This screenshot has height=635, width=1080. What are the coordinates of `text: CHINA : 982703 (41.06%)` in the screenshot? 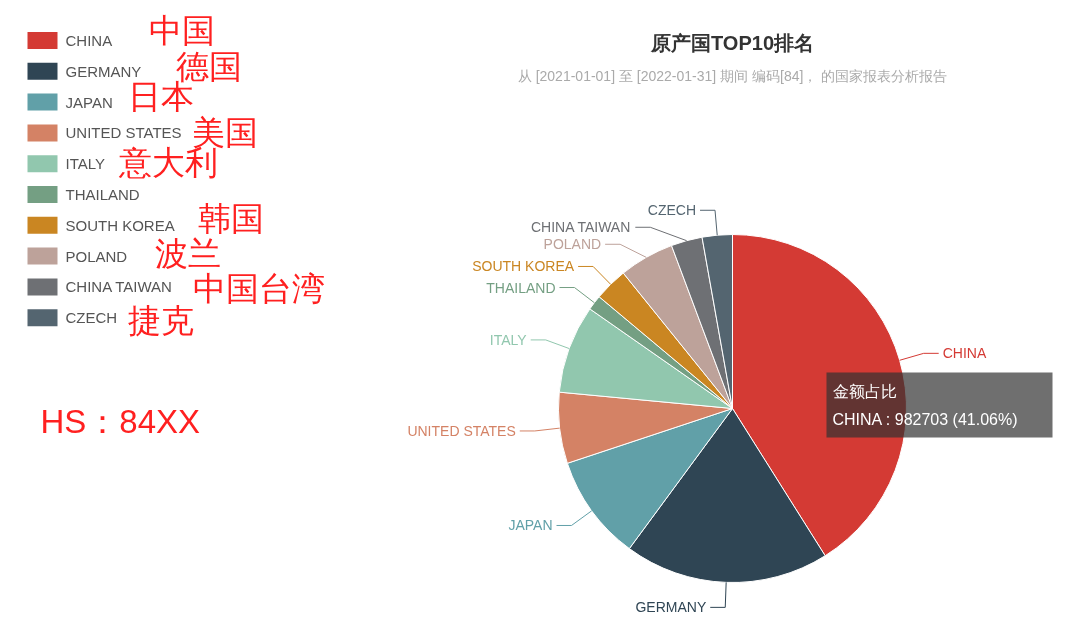 It's located at (925, 419).